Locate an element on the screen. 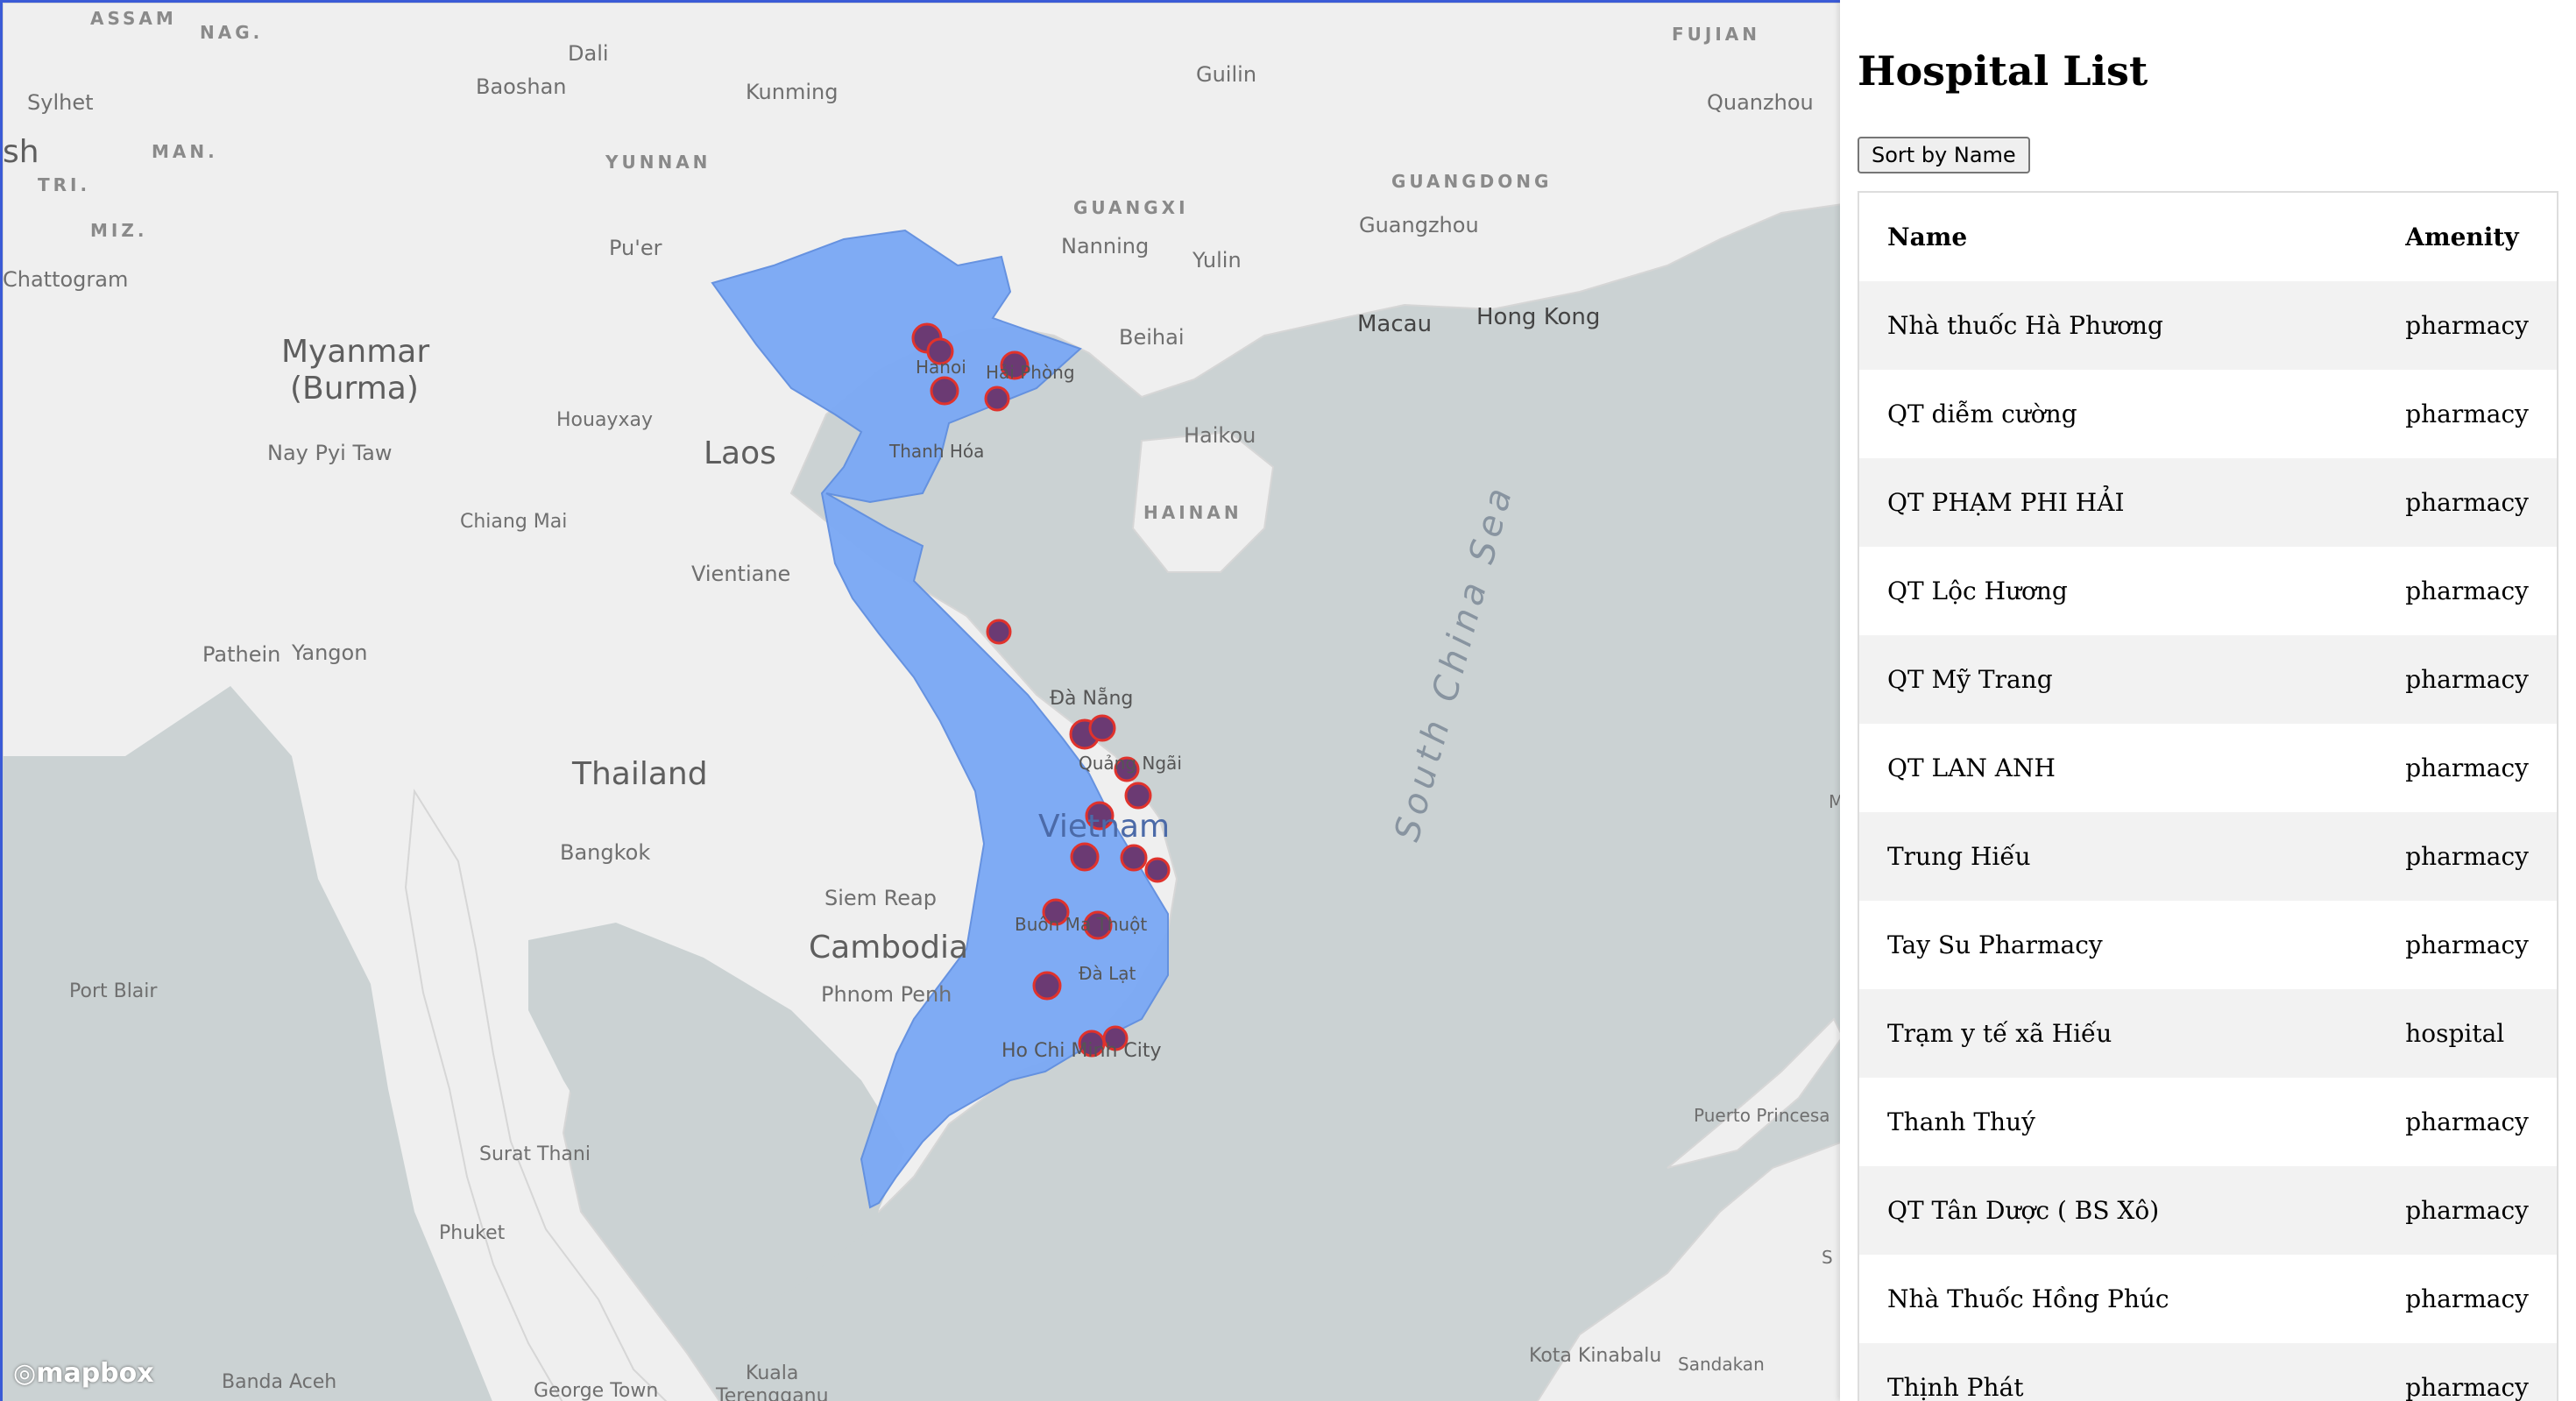  hospital-name-cell: QT Tân Dược ( BS Xô) is located at coordinates (2023, 1210).